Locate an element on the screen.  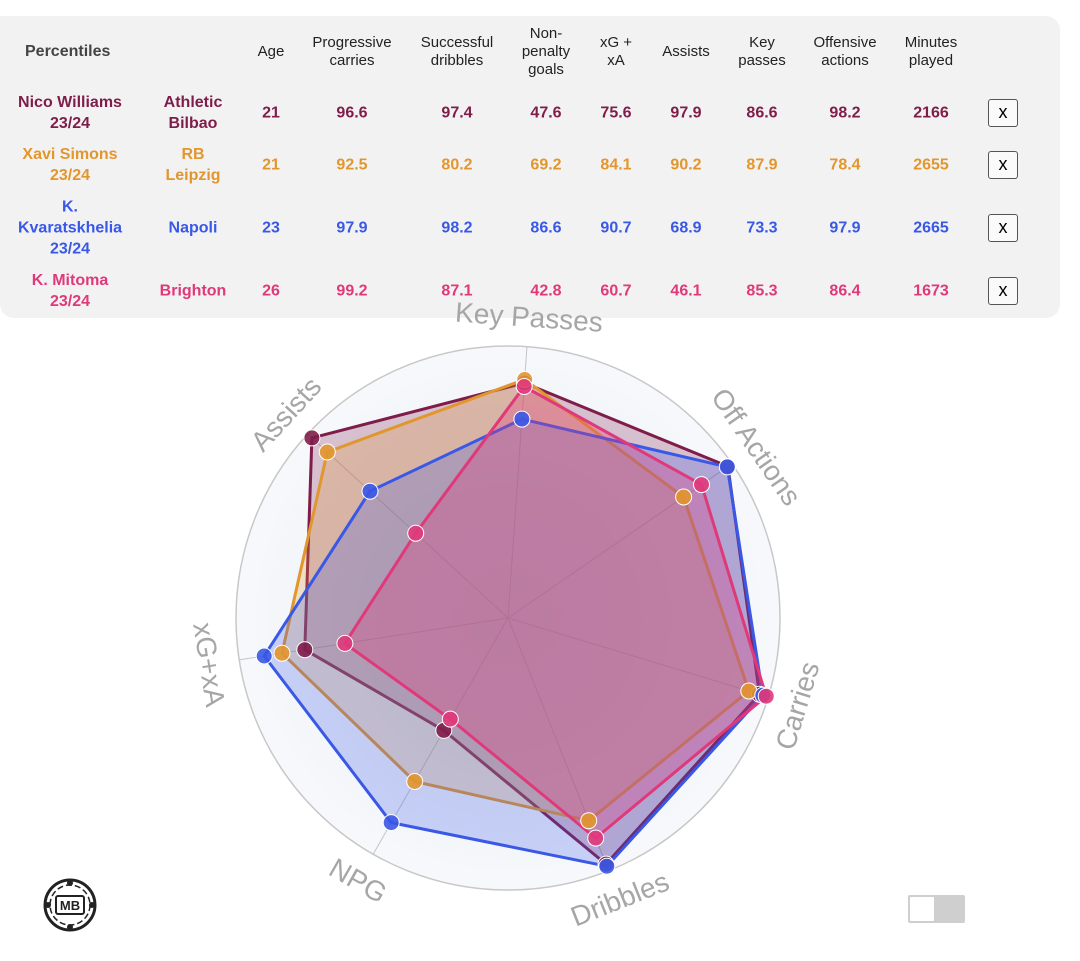
radar-axis-label: Carries is located at coordinates (798, 705).